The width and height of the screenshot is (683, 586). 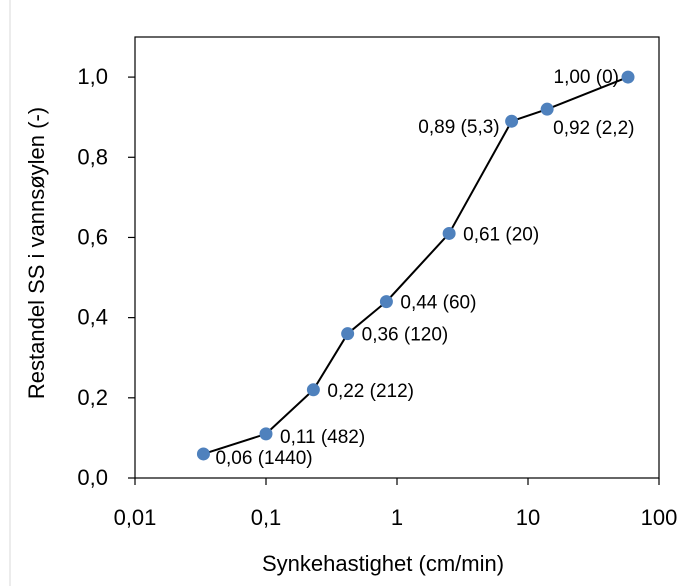 What do you see at coordinates (586, 77) in the screenshot?
I see `data-label: 1,00 (0)` at bounding box center [586, 77].